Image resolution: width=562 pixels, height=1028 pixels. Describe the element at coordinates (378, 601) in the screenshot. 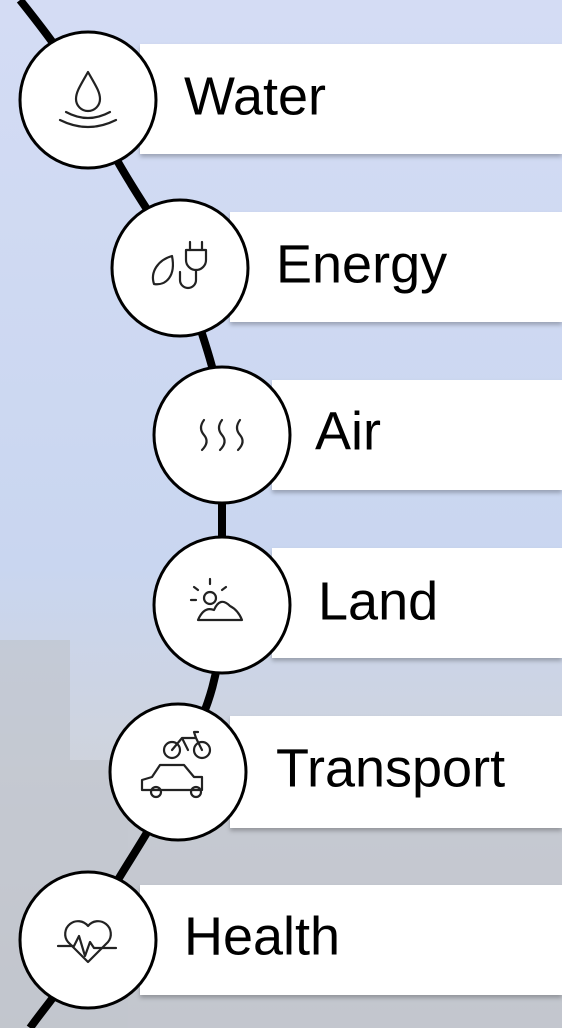

I see `item-label: Land` at that location.